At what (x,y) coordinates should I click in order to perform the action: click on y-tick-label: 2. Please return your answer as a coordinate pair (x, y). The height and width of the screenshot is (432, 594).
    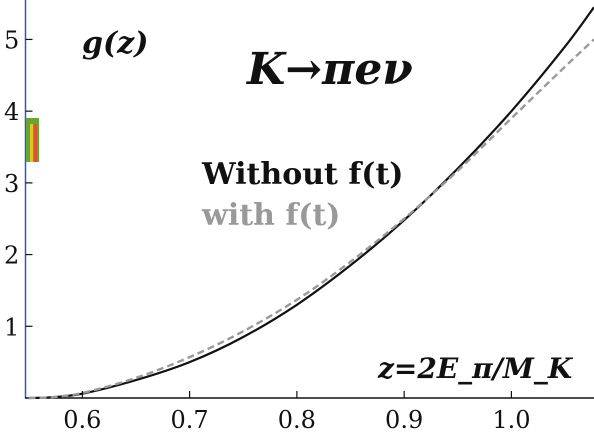
    Looking at the image, I should click on (11, 256).